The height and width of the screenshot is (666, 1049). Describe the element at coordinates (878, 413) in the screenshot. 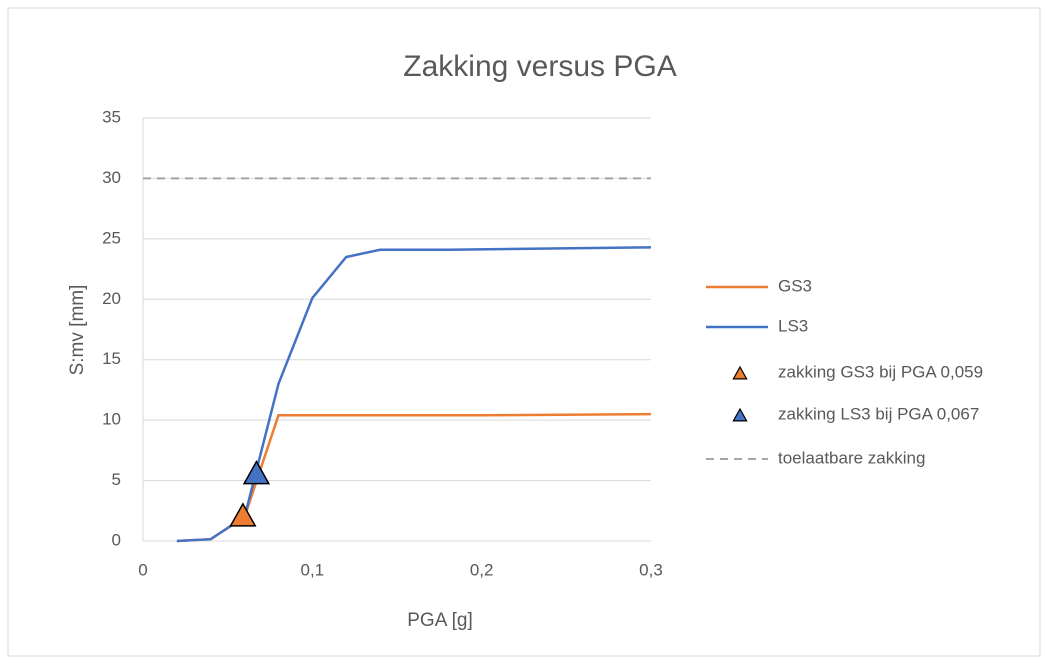

I see `legend-label: zakking LS3 bij PGA 0,067` at that location.